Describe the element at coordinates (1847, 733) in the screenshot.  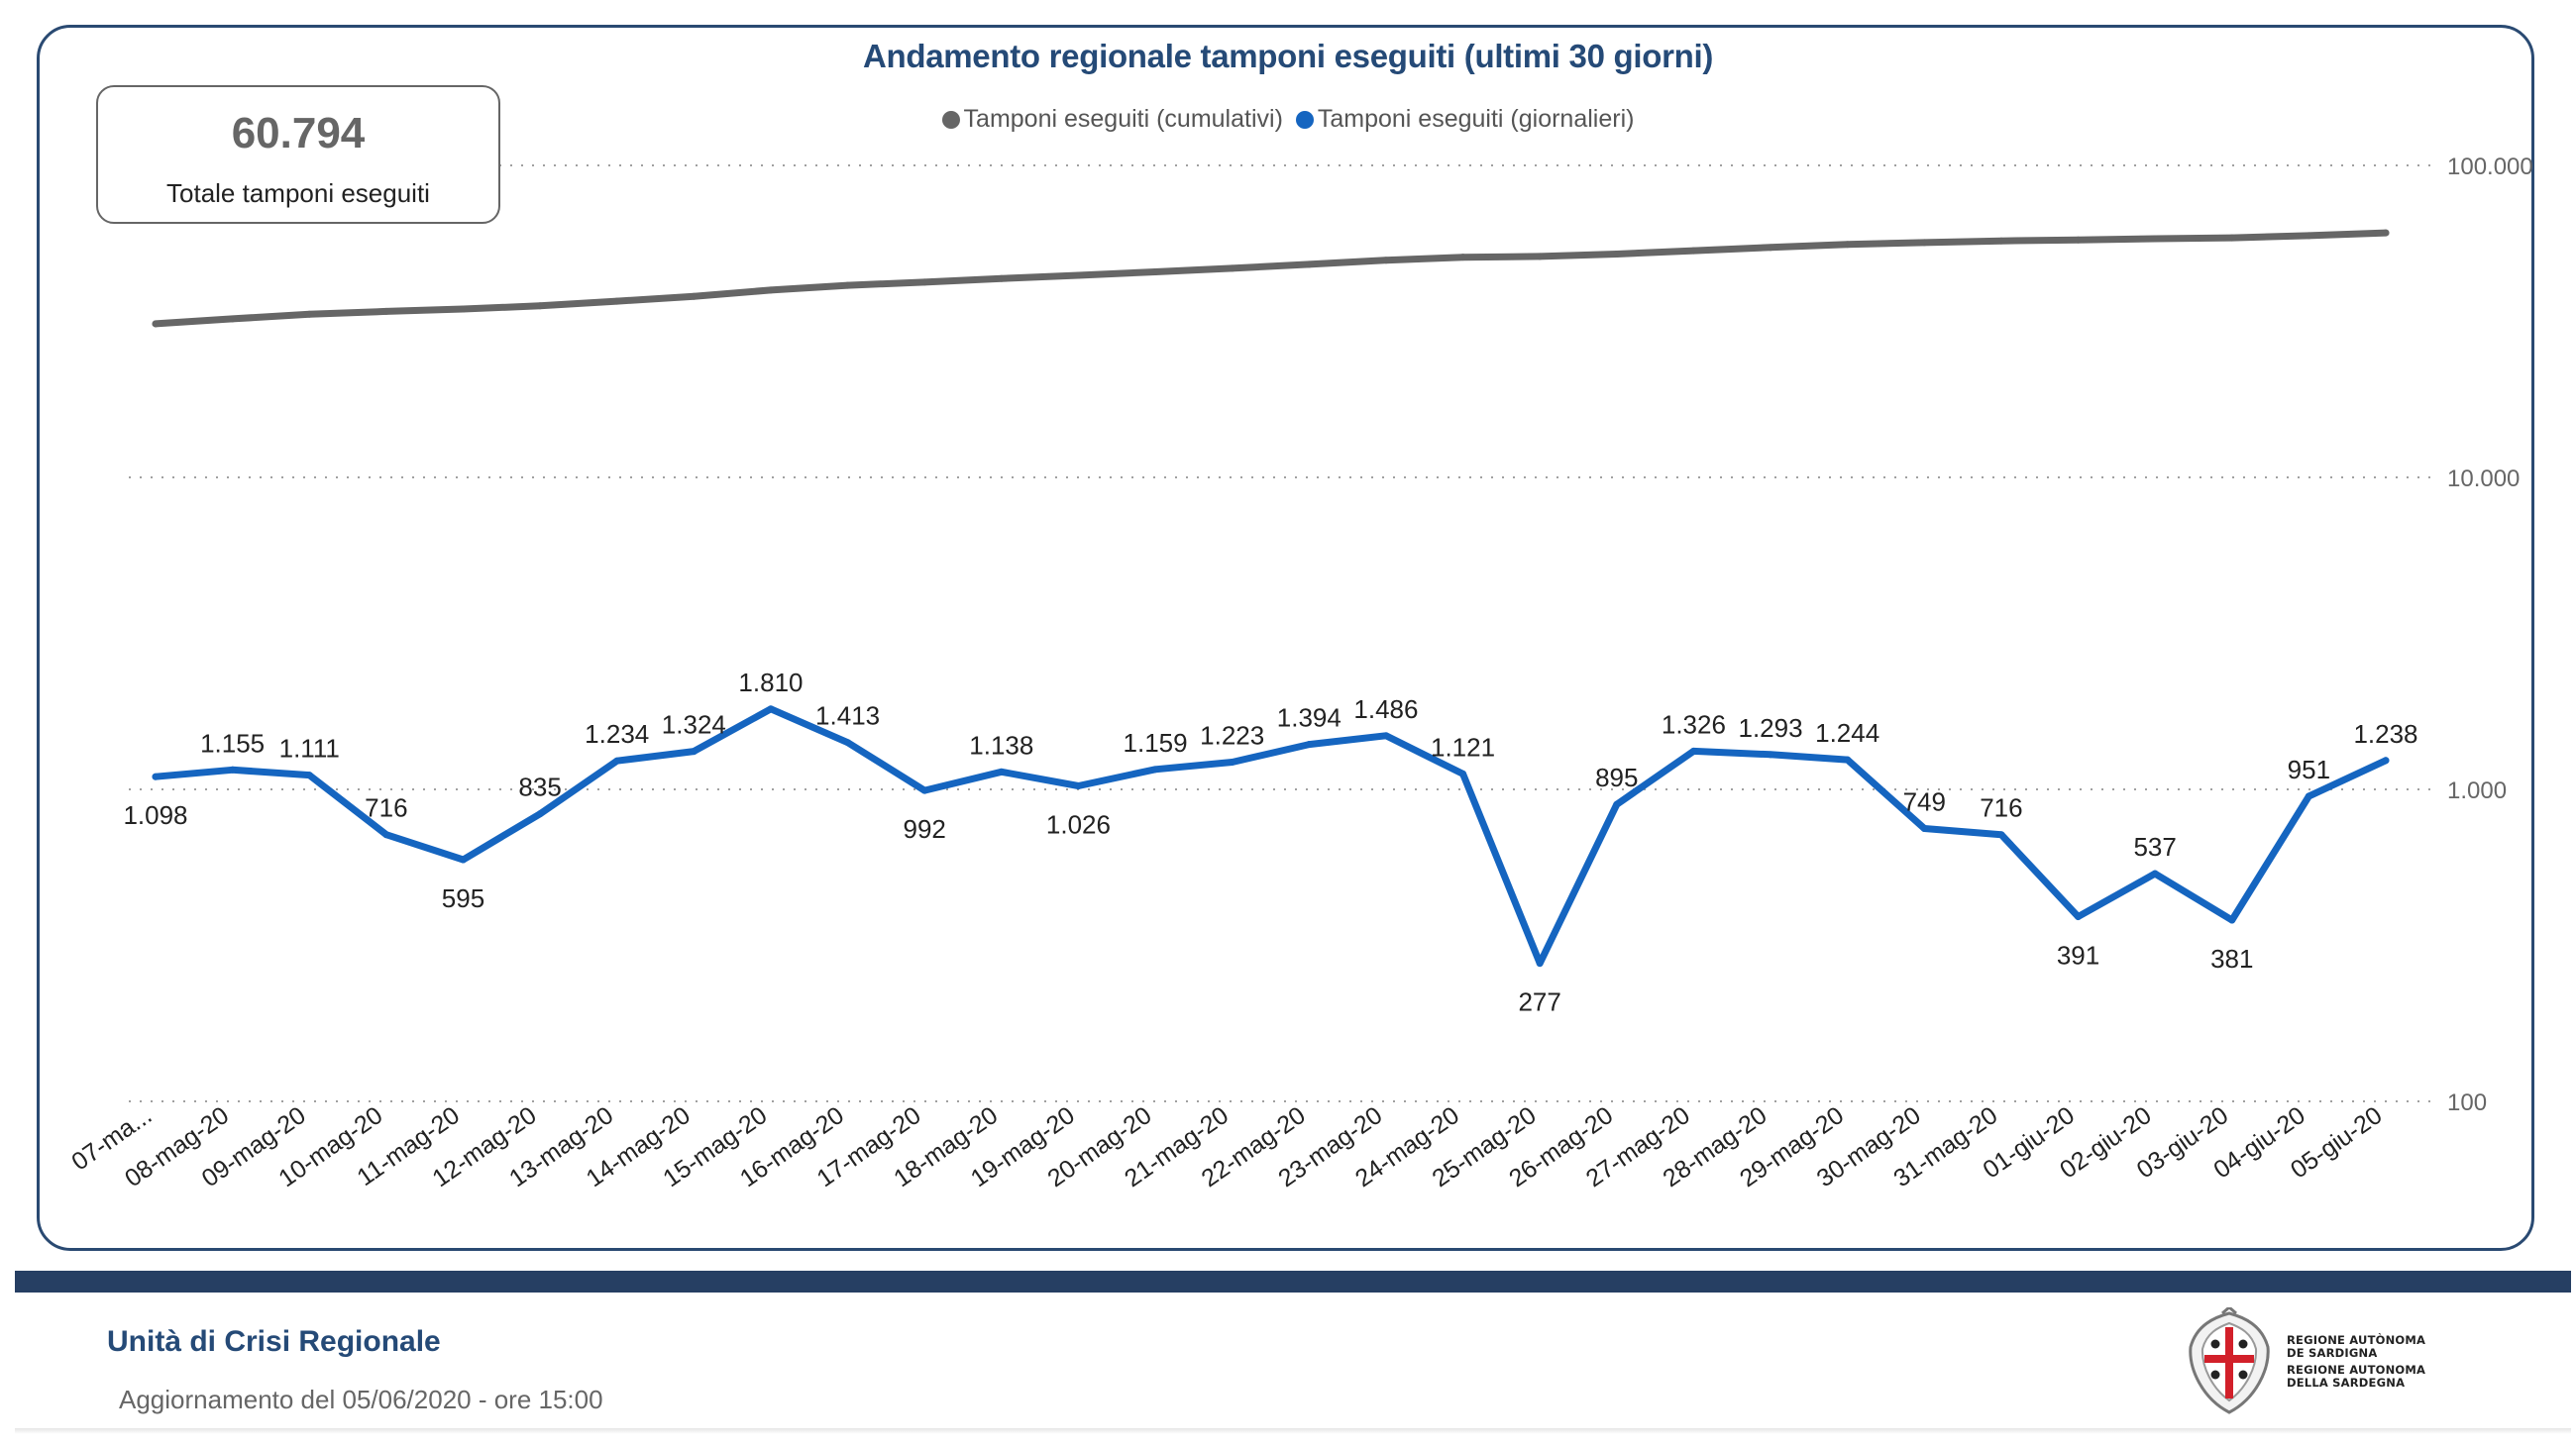
I see `data-label: 1.244` at that location.